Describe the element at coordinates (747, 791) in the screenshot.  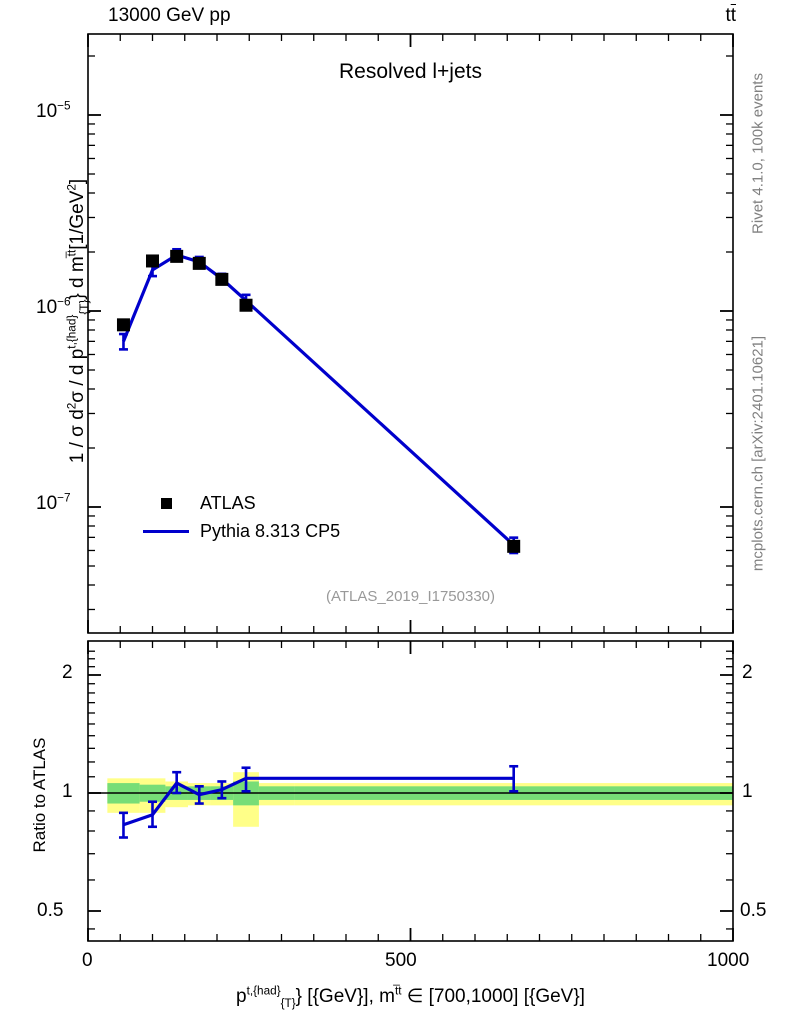
I see `ratio-y-tick-label-1-right: 1` at that location.